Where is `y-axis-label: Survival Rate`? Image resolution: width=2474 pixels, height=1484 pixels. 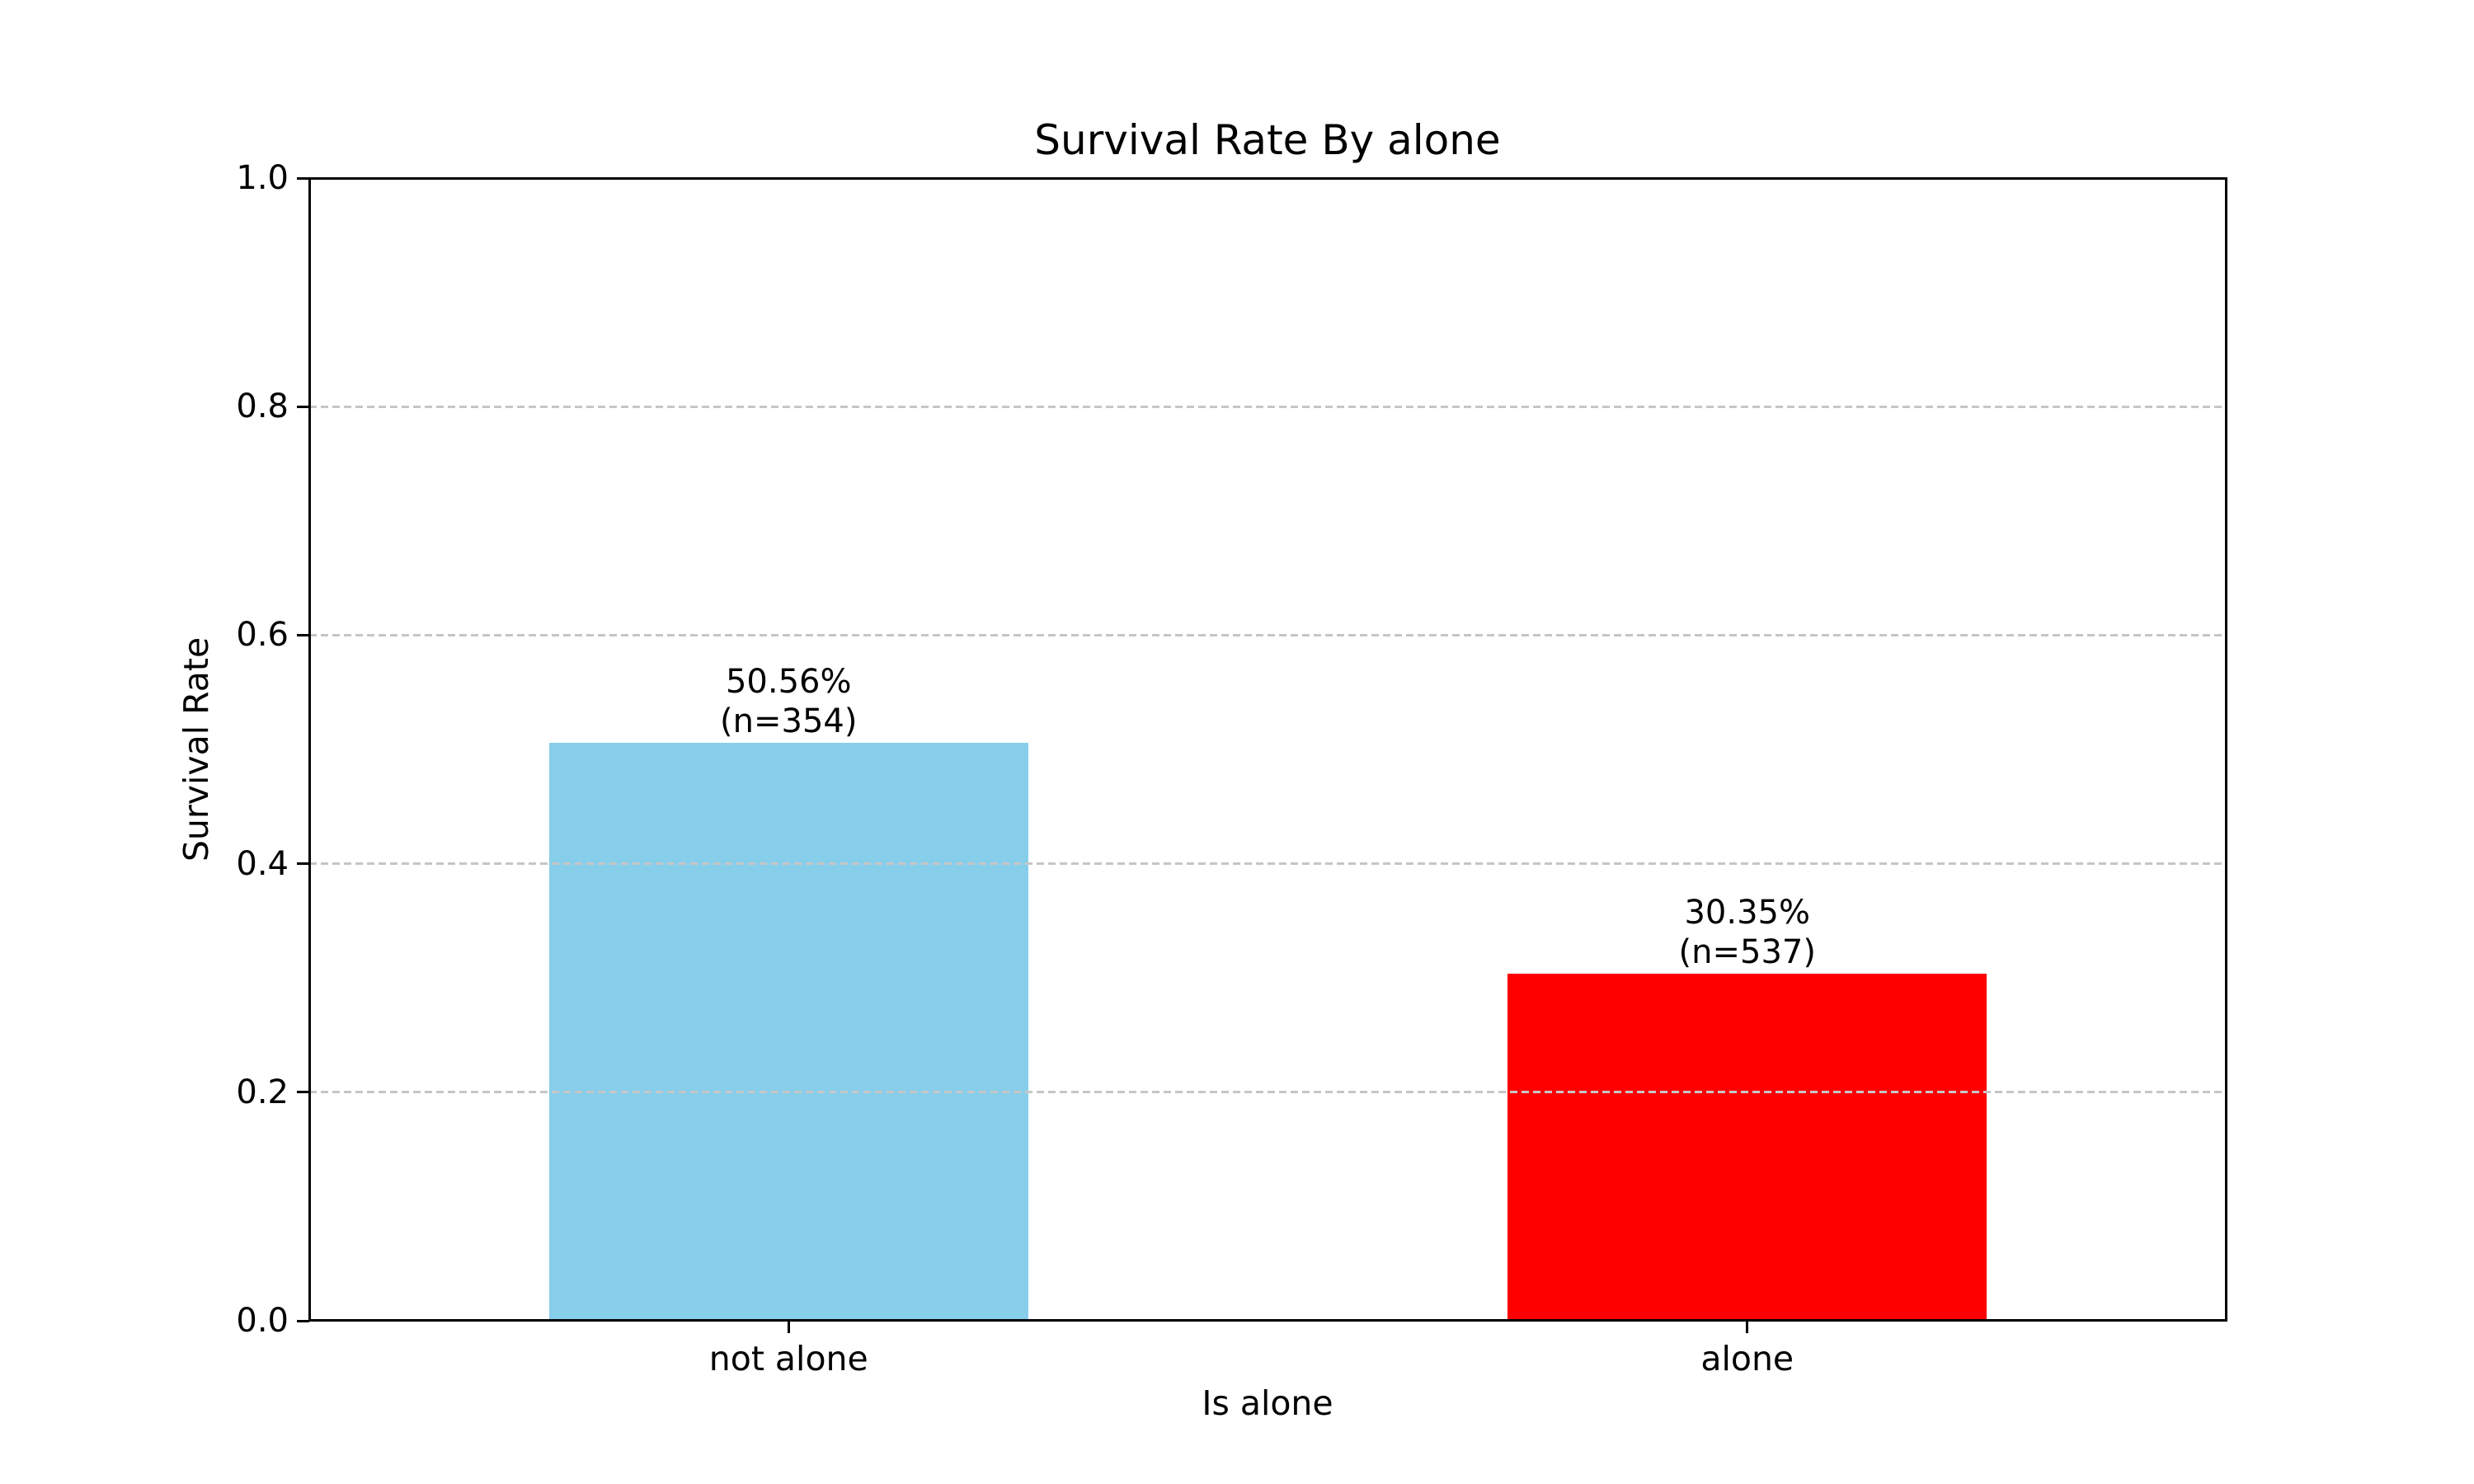
y-axis-label: Survival Rate is located at coordinates (196, 749).